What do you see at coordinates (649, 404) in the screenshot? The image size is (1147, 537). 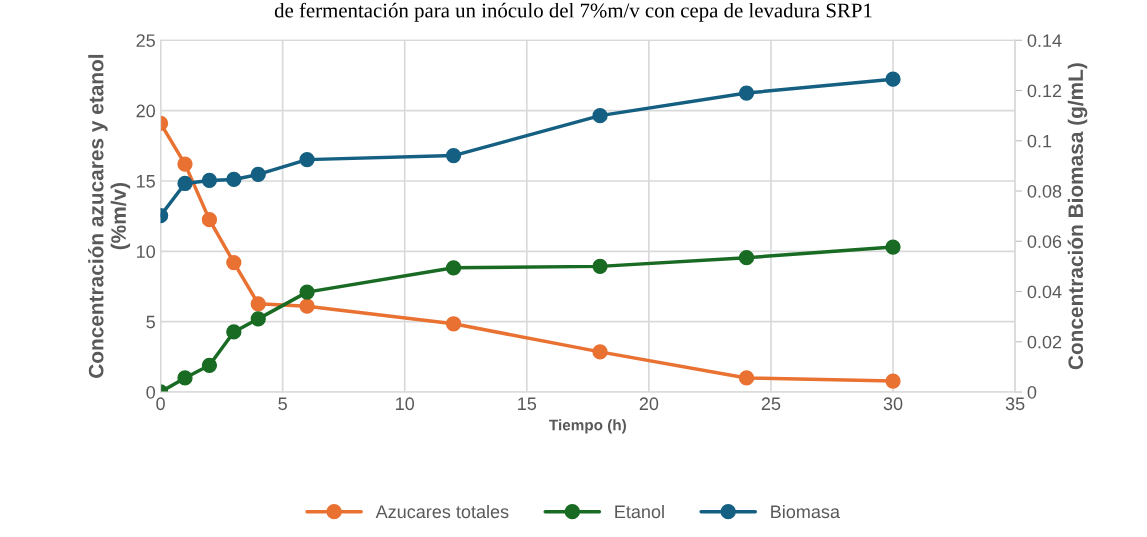 I see `x-tick-label: 20` at bounding box center [649, 404].